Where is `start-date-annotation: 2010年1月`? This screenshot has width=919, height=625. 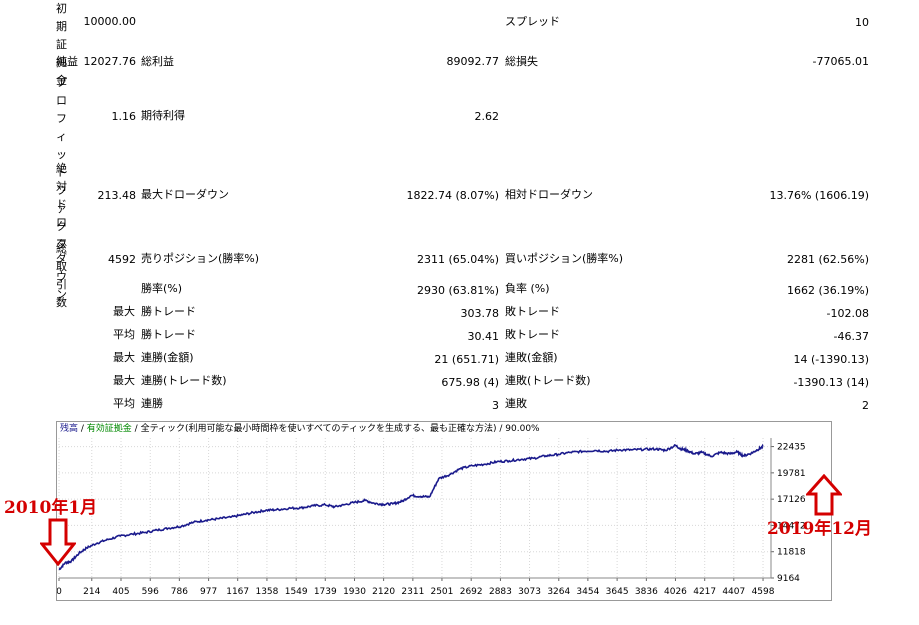 start-date-annotation: 2010年1月 is located at coordinates (51, 508).